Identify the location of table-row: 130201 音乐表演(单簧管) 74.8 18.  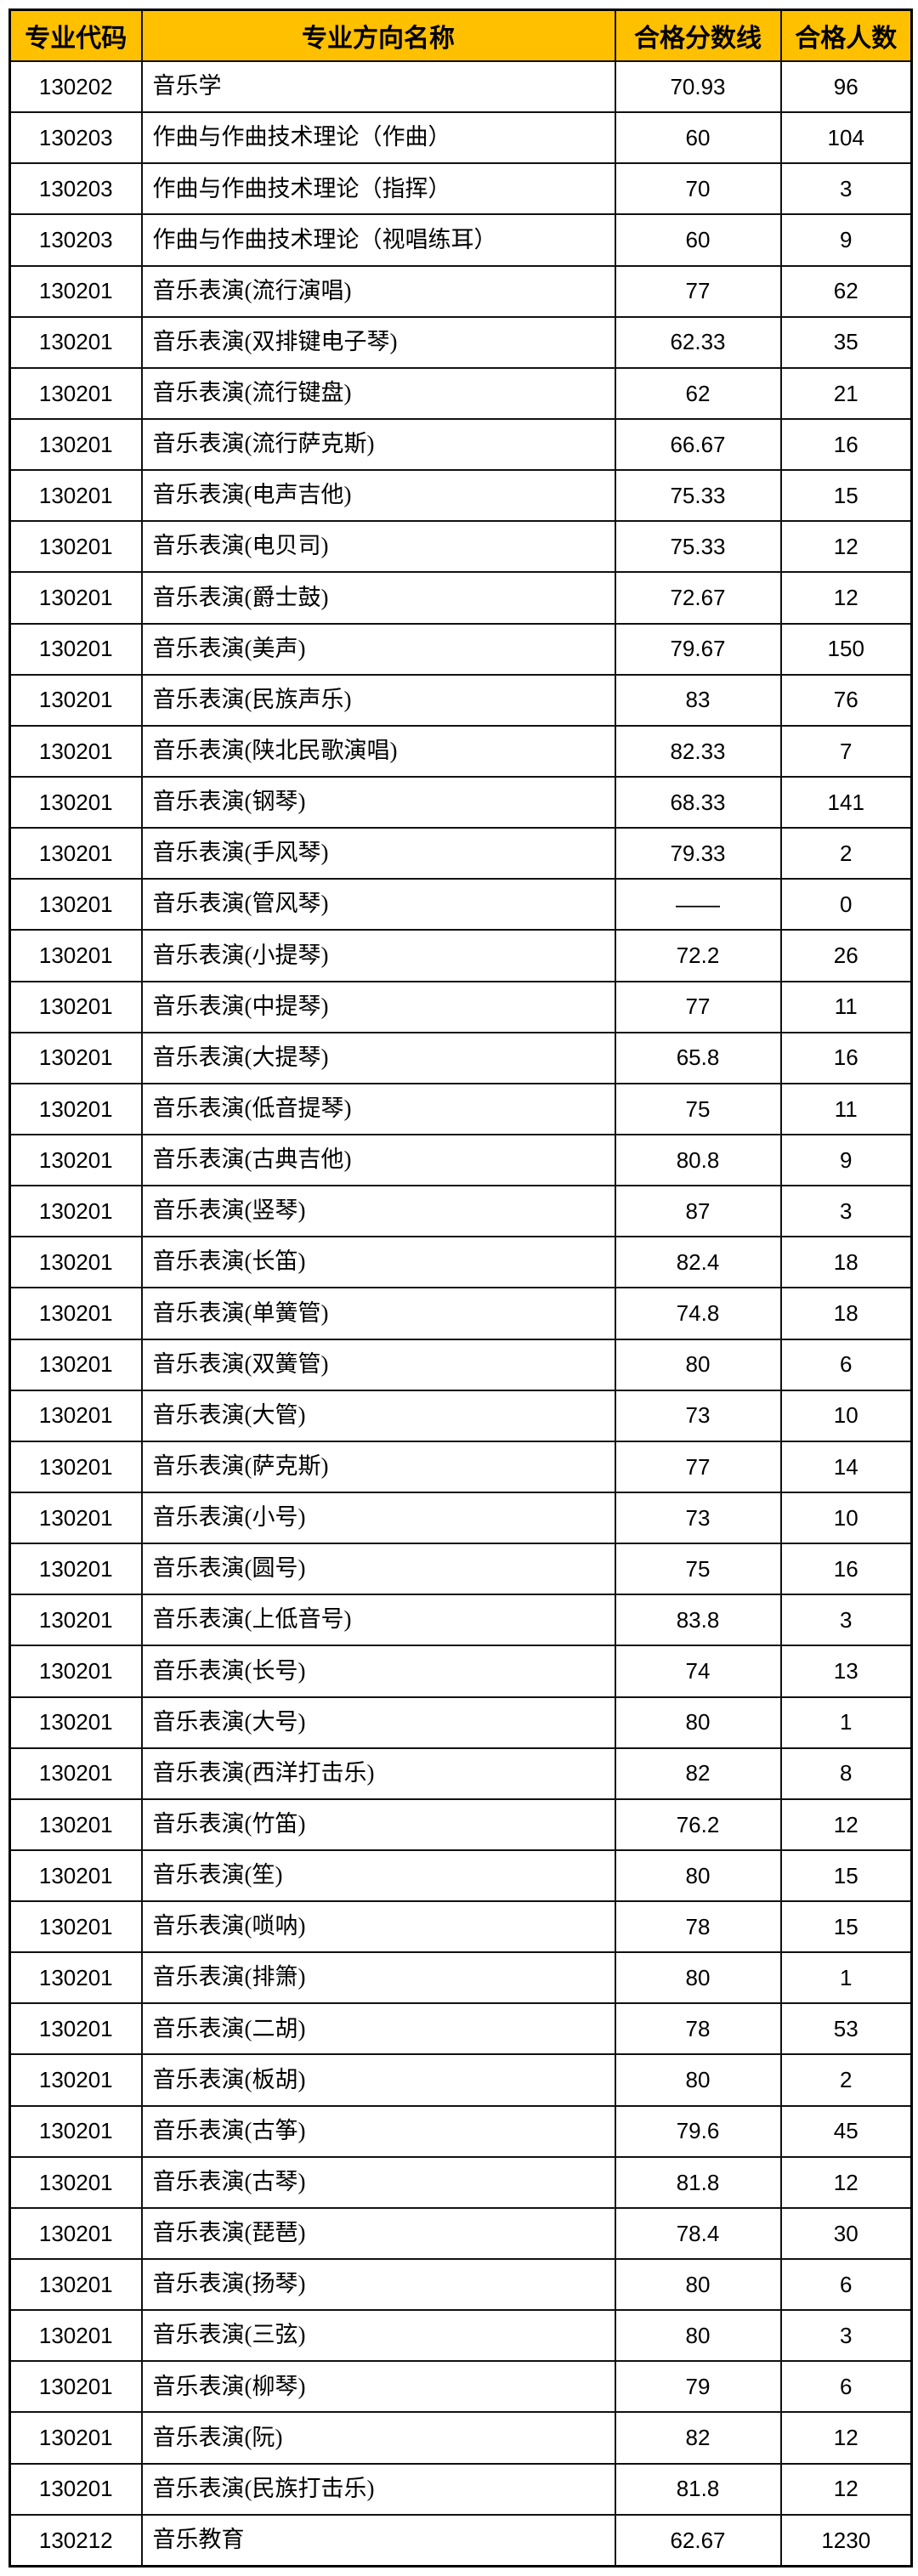
(460, 1313).